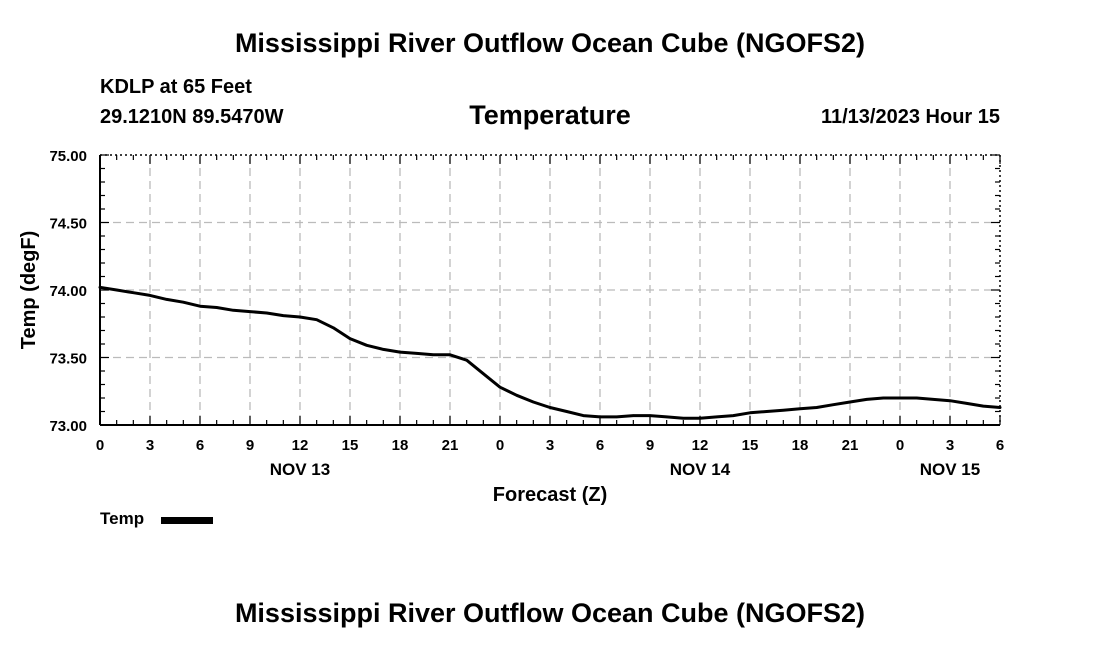 Image resolution: width=1100 pixels, height=650 pixels. I want to click on station-coordinates: 29.1210N 89.5470W, so click(192, 117).